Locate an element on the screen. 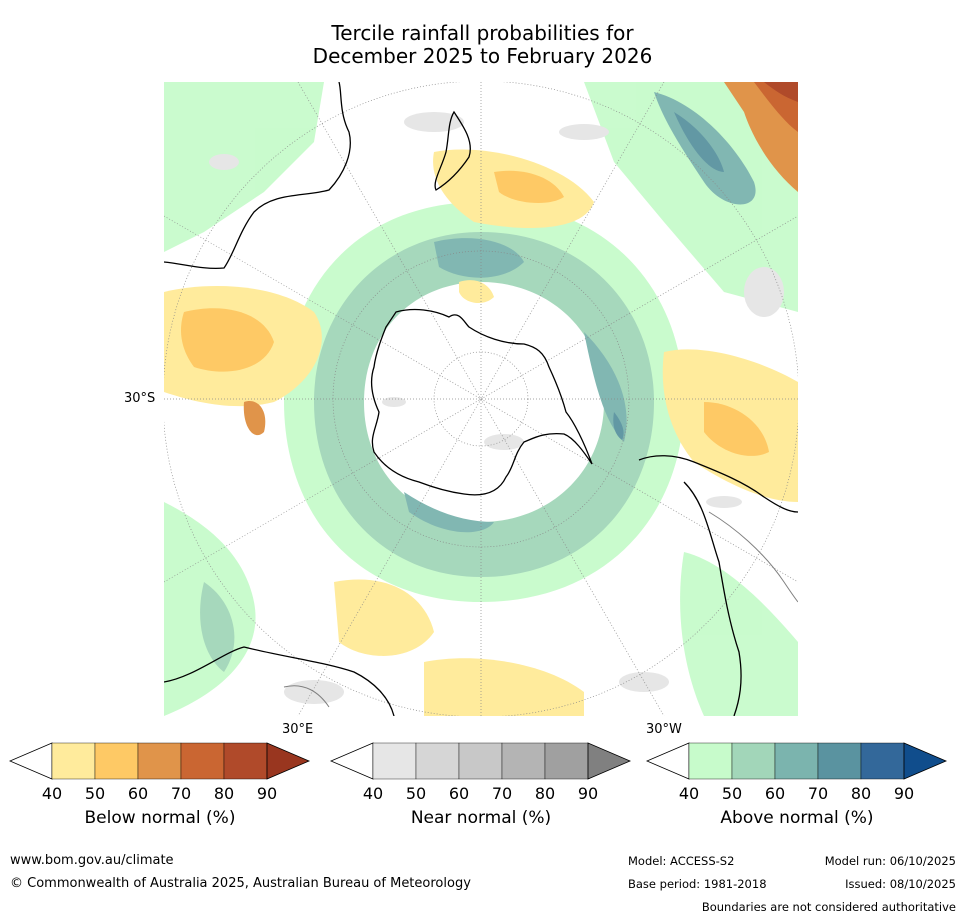 Image resolution: width=965 pixels, height=919 pixels. country-borders is located at coordinates (540, 609).